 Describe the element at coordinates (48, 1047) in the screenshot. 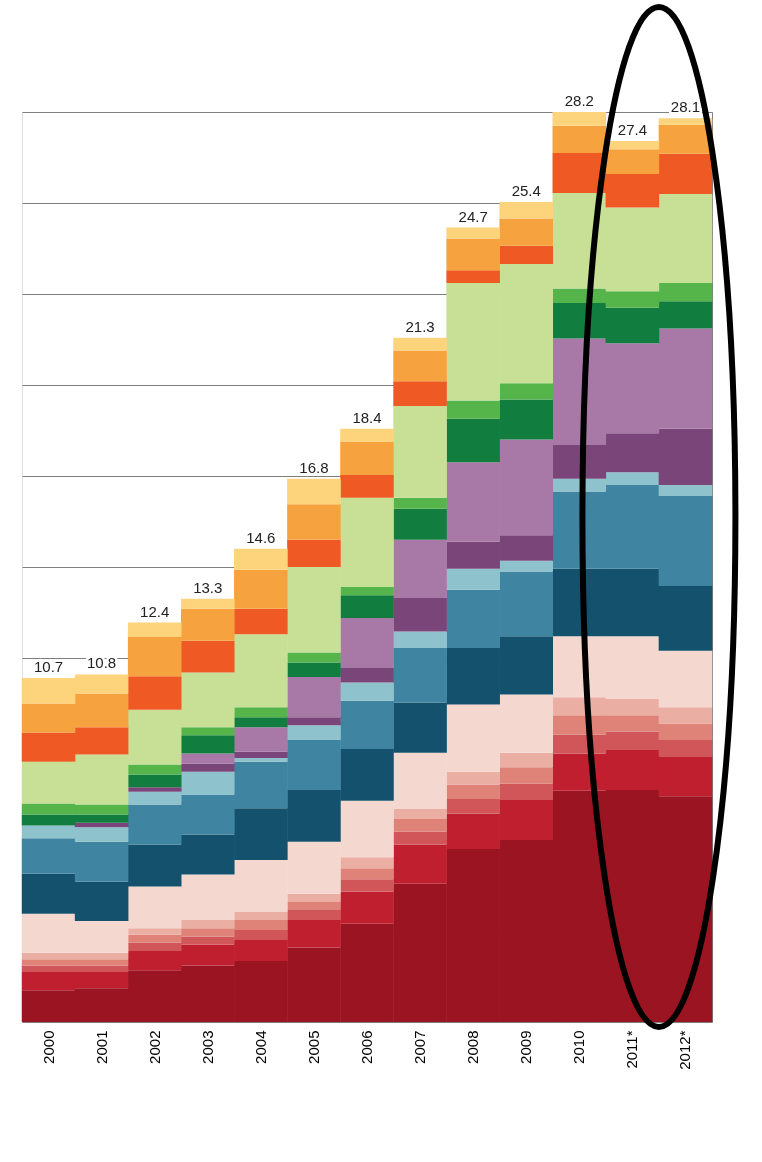

I see `x-tick-label: 2000` at that location.